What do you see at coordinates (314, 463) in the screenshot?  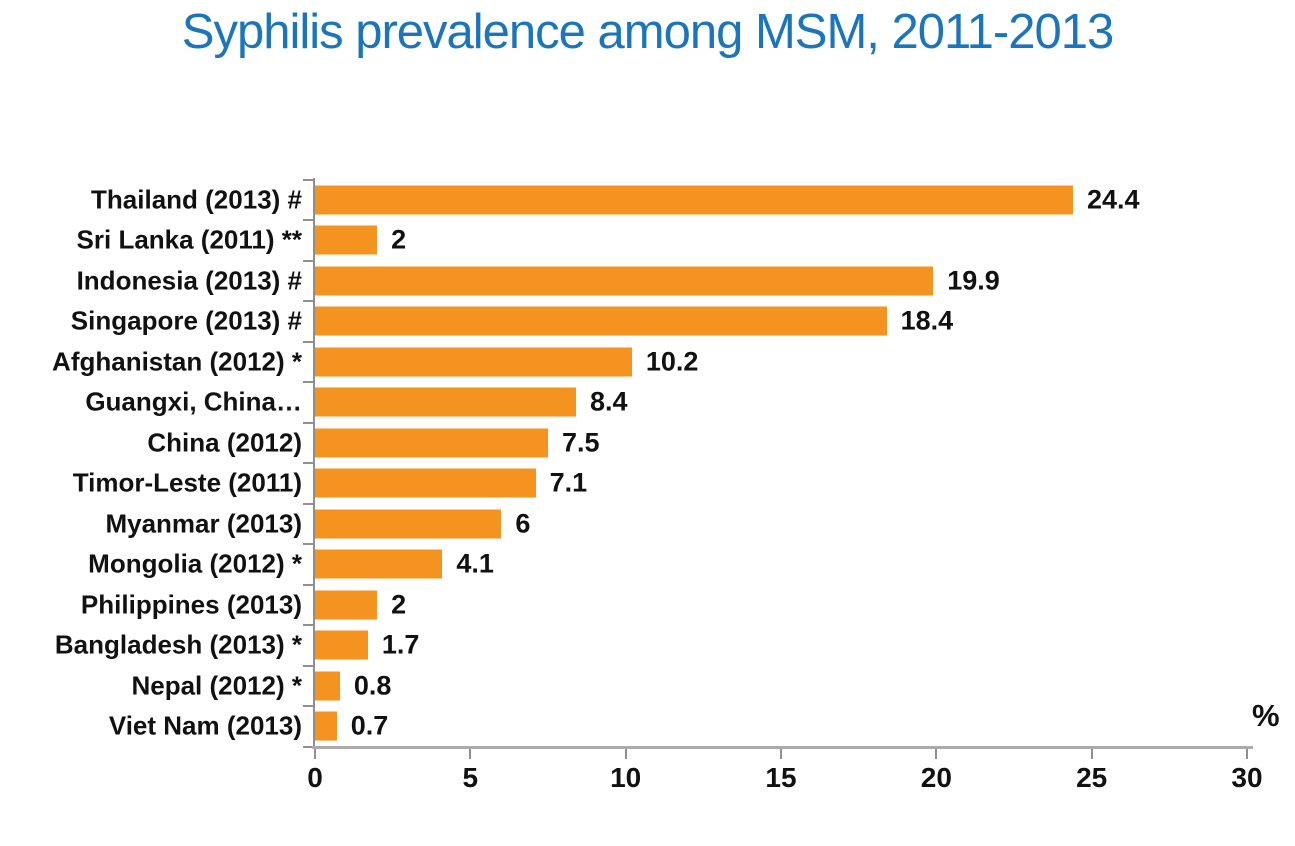 I see `y-axis-line` at bounding box center [314, 463].